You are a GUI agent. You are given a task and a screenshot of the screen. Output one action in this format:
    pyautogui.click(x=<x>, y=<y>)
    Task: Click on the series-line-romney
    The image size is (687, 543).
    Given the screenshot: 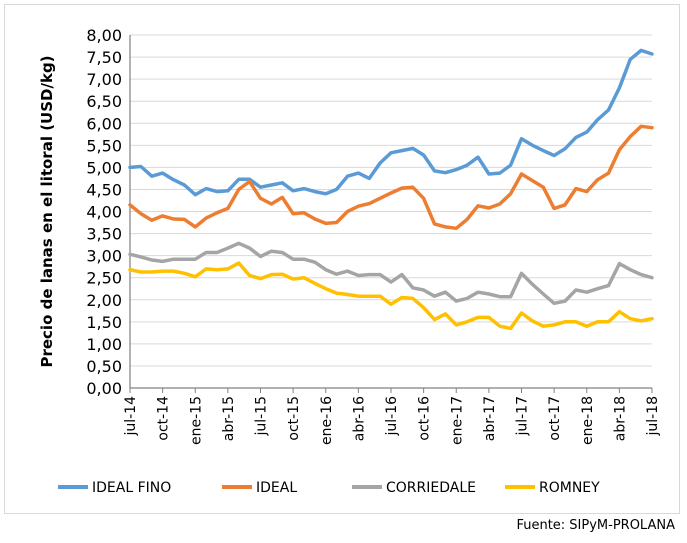 What is the action you would take?
    pyautogui.click(x=391, y=296)
    